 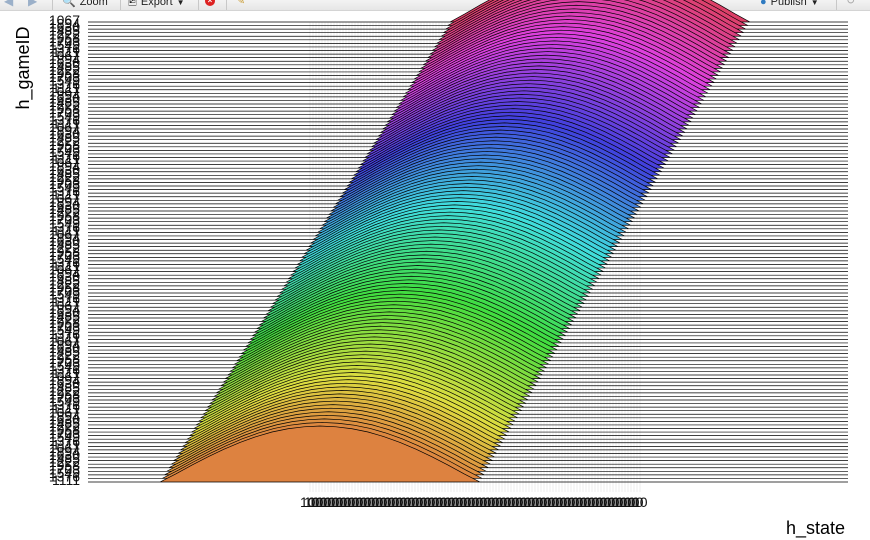 What do you see at coordinates (69, 4) in the screenshot?
I see `zoom-icon: 🔍` at bounding box center [69, 4].